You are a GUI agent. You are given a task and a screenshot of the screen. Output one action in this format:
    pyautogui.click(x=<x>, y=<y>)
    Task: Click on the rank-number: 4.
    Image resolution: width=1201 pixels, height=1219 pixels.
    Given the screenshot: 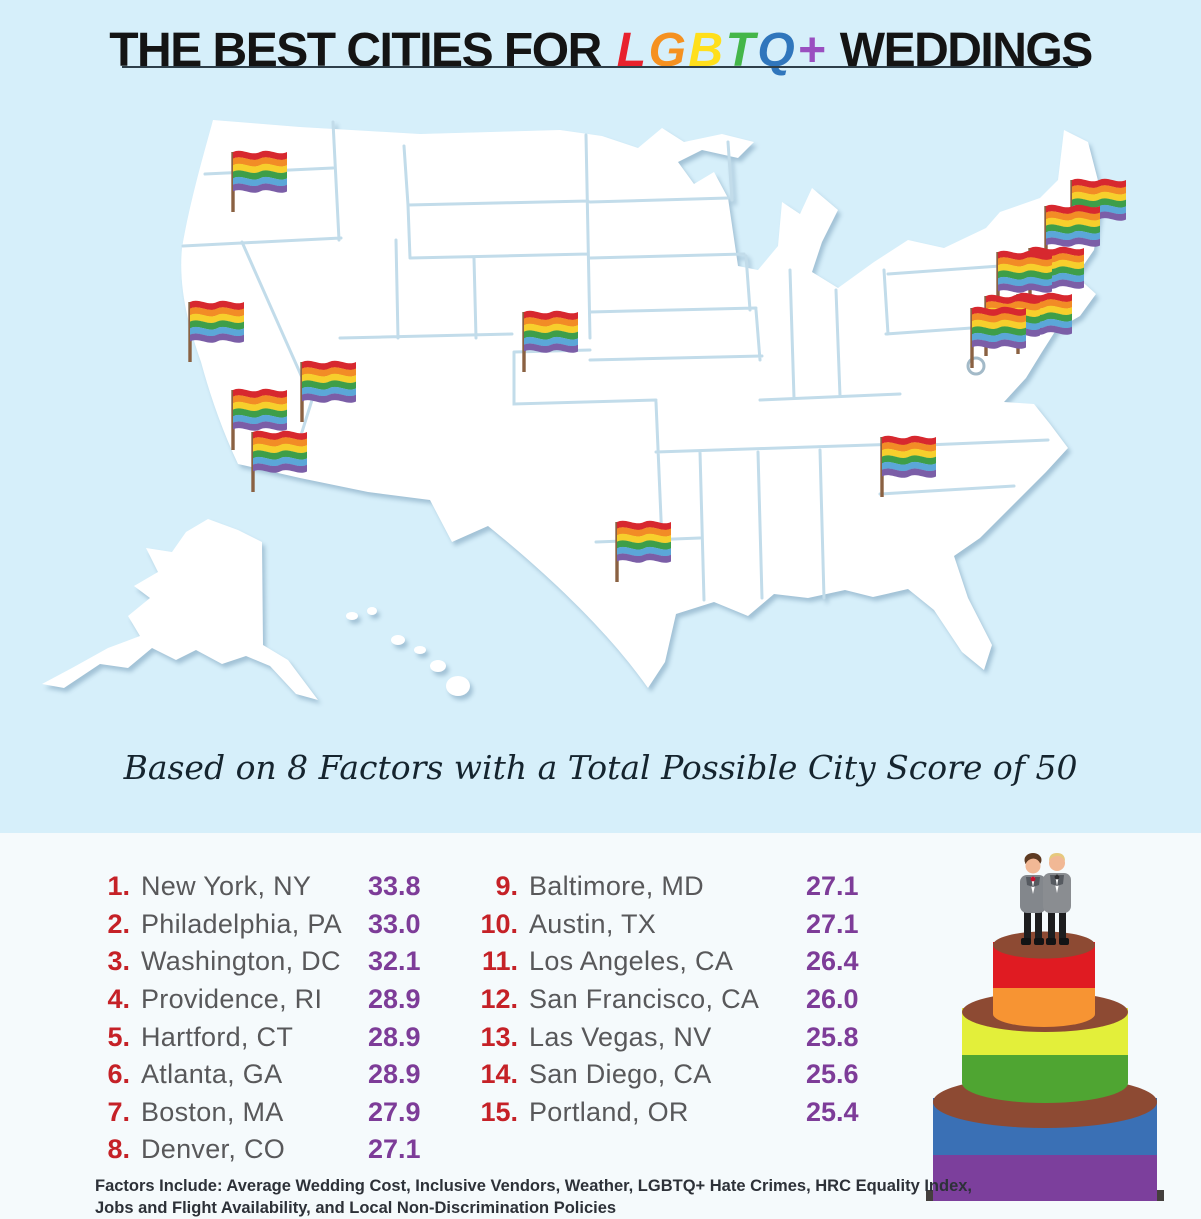 What is the action you would take?
    pyautogui.click(x=111, y=999)
    